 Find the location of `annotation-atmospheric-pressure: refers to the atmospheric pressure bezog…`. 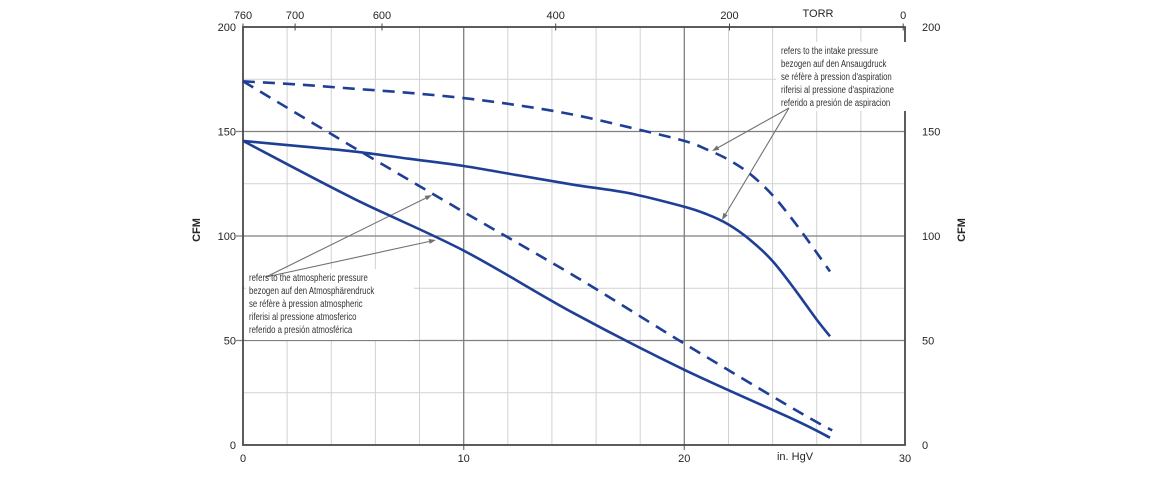

annotation-atmospheric-pressure: refers to the atmospheric pressure bezog… is located at coordinates (330, 304).